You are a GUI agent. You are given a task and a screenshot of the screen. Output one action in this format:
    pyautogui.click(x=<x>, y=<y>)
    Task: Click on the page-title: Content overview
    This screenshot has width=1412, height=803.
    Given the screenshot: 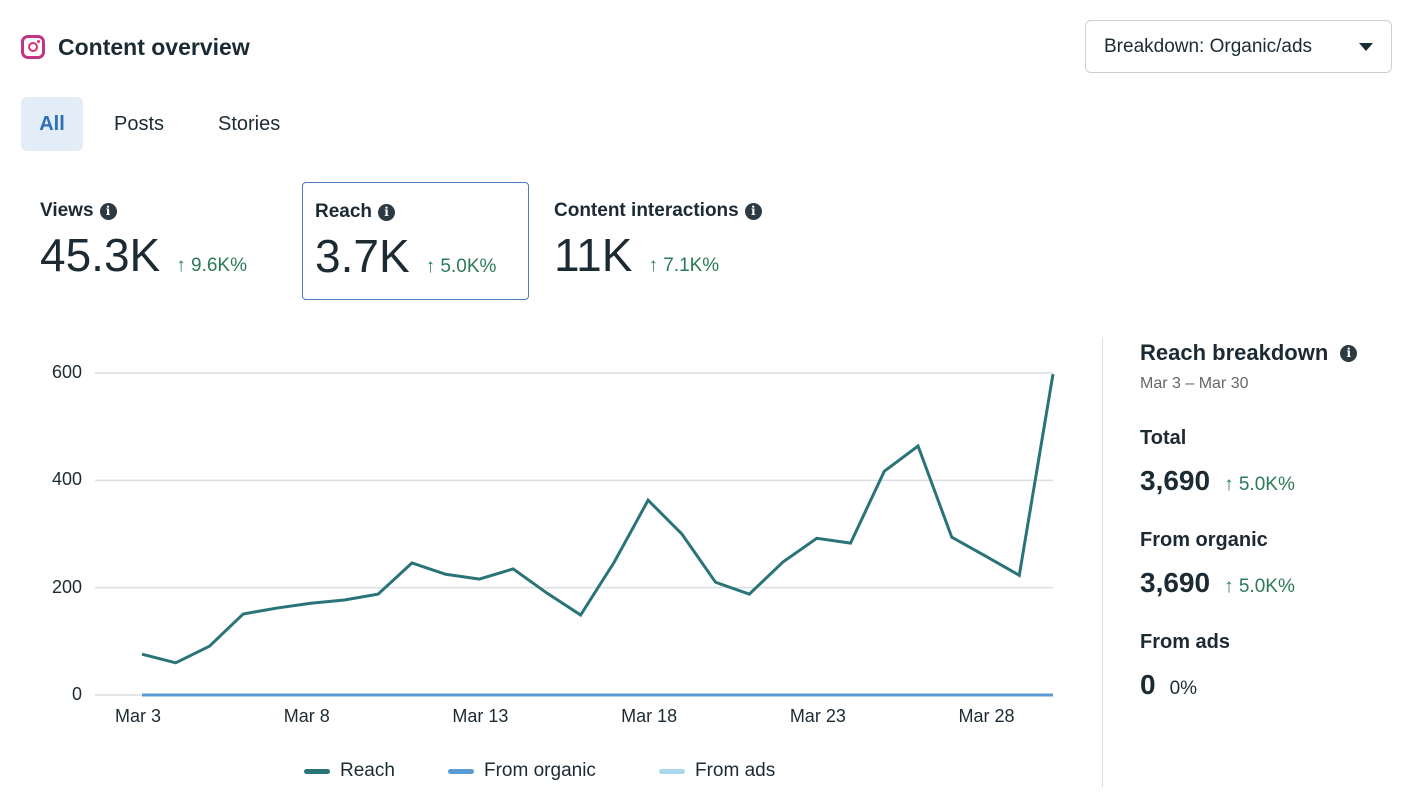 What is the action you would take?
    pyautogui.click(x=154, y=47)
    